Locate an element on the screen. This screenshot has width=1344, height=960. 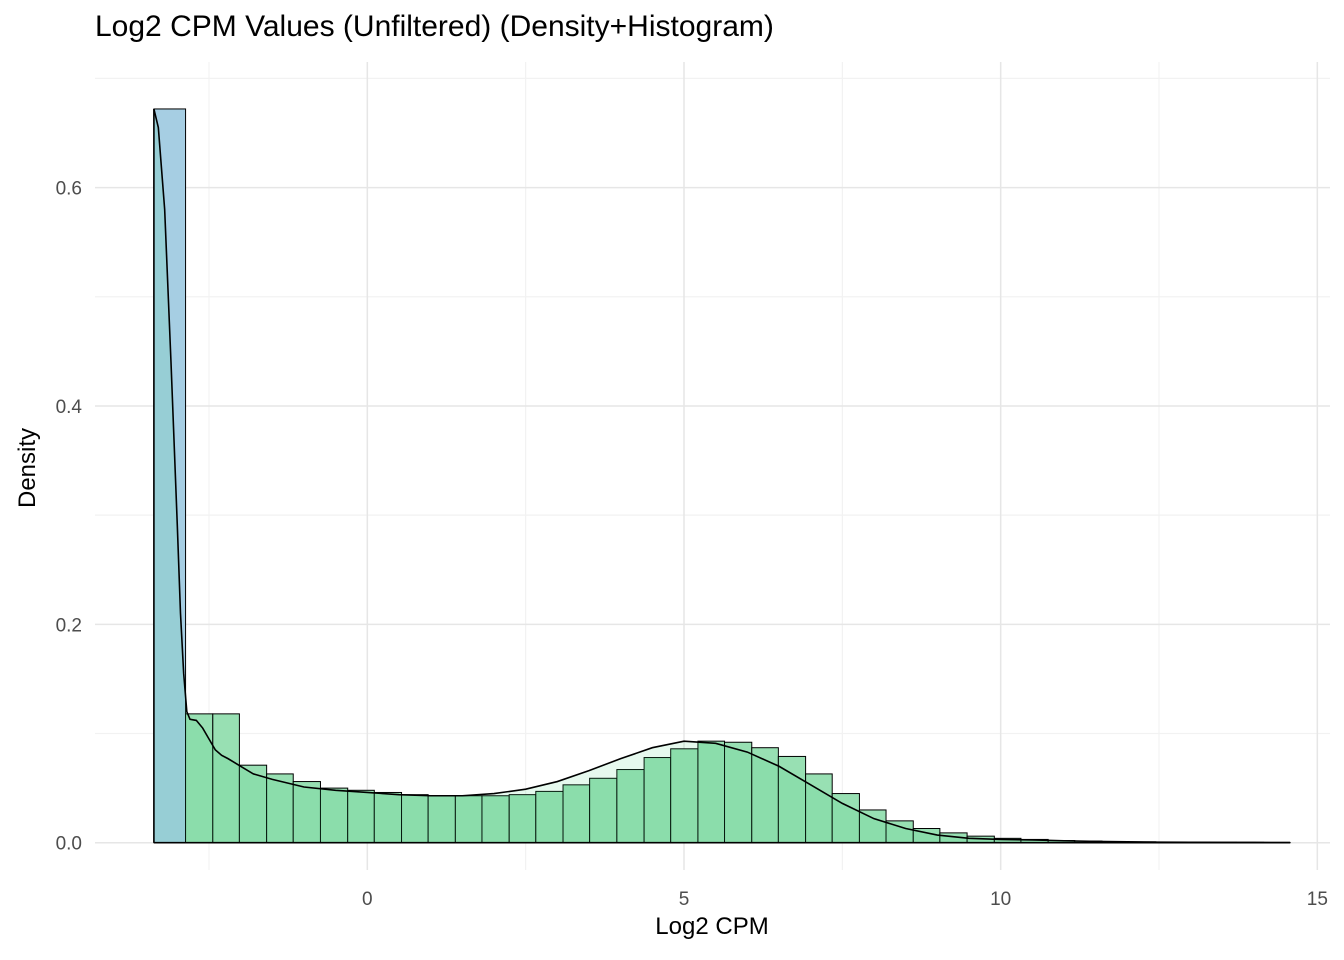
y-axis-ticks: 0.0 0.2 0.4 0.6 is located at coordinates (69, 517).